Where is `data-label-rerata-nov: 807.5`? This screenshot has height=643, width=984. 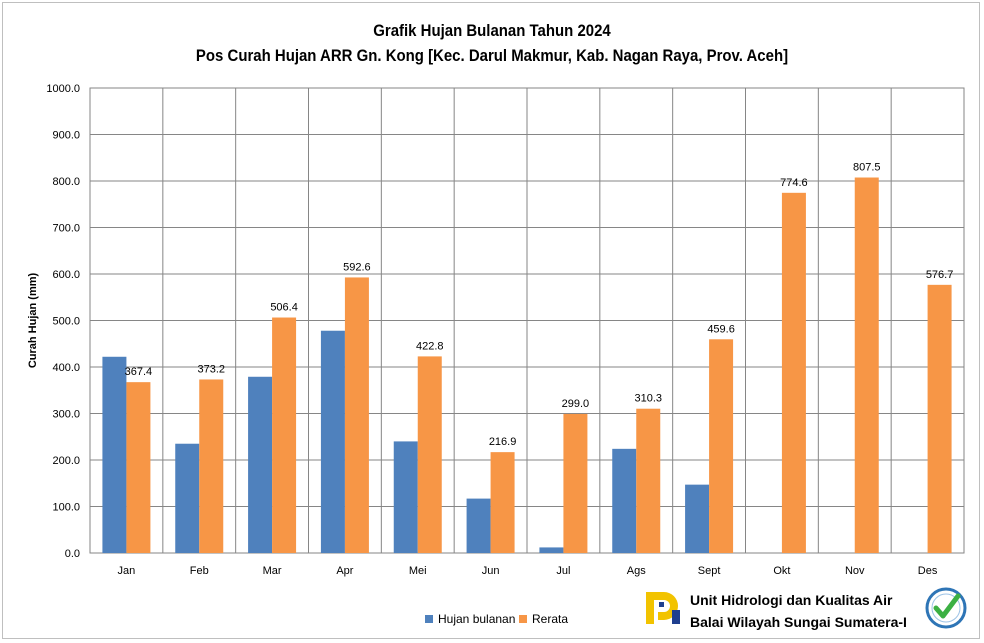
data-label-rerata-nov: 807.5 is located at coordinates (867, 168).